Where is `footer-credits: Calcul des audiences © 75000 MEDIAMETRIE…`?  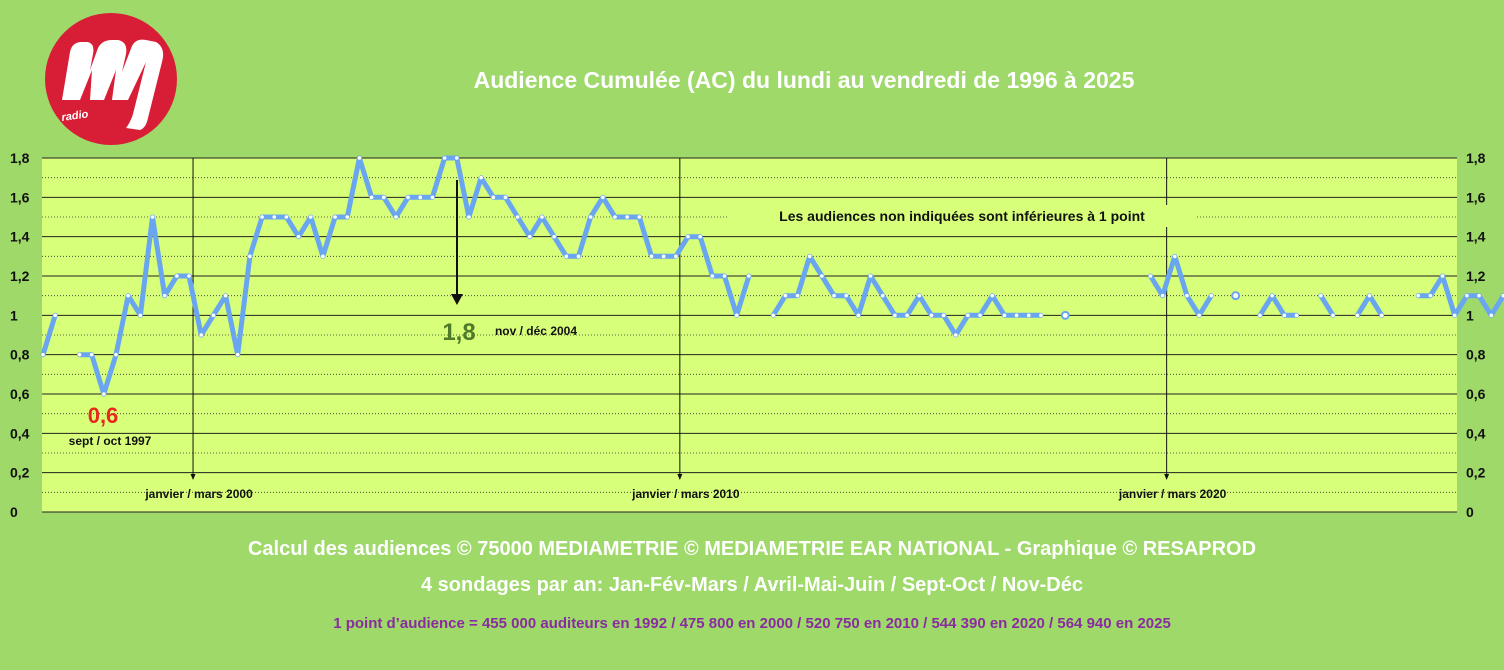
footer-credits: Calcul des audiences © 75000 MEDIAMETRIE… is located at coordinates (752, 549).